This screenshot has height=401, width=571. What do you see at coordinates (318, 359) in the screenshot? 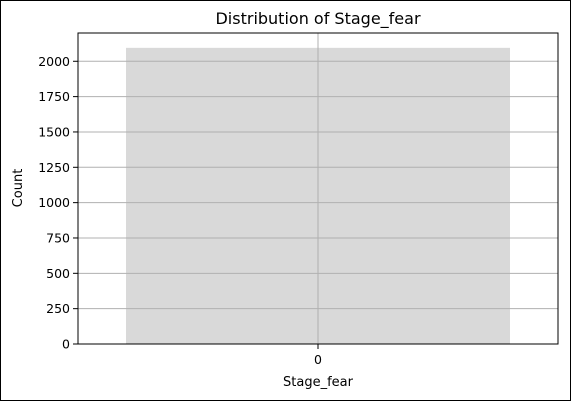
I see `x-tick-label: 0` at bounding box center [318, 359].